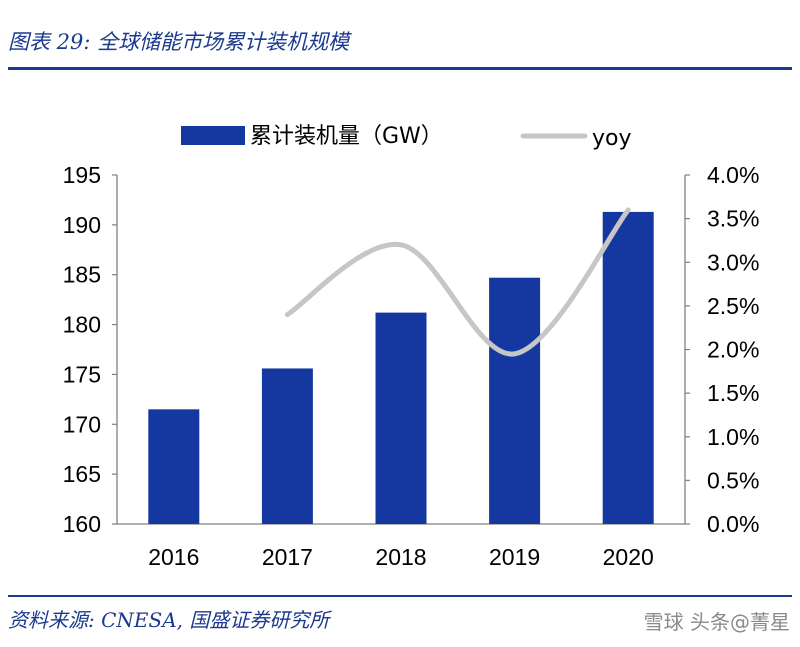 Image resolution: width=800 pixels, height=647 pixels. I want to click on right-tick-label: 3.5%, so click(733, 219).